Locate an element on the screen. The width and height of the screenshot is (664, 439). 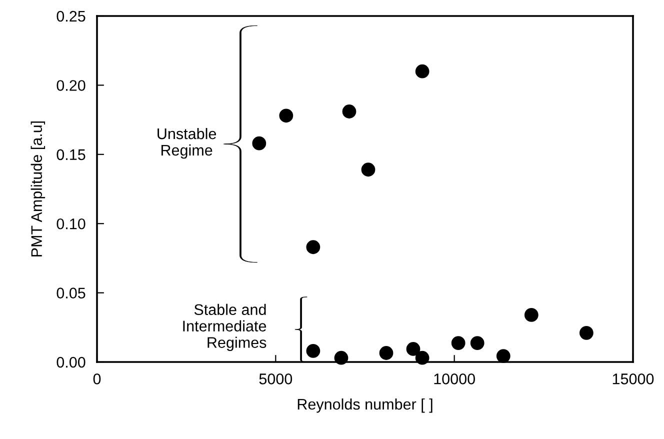
x-tick-label: 5000 is located at coordinates (275, 379).